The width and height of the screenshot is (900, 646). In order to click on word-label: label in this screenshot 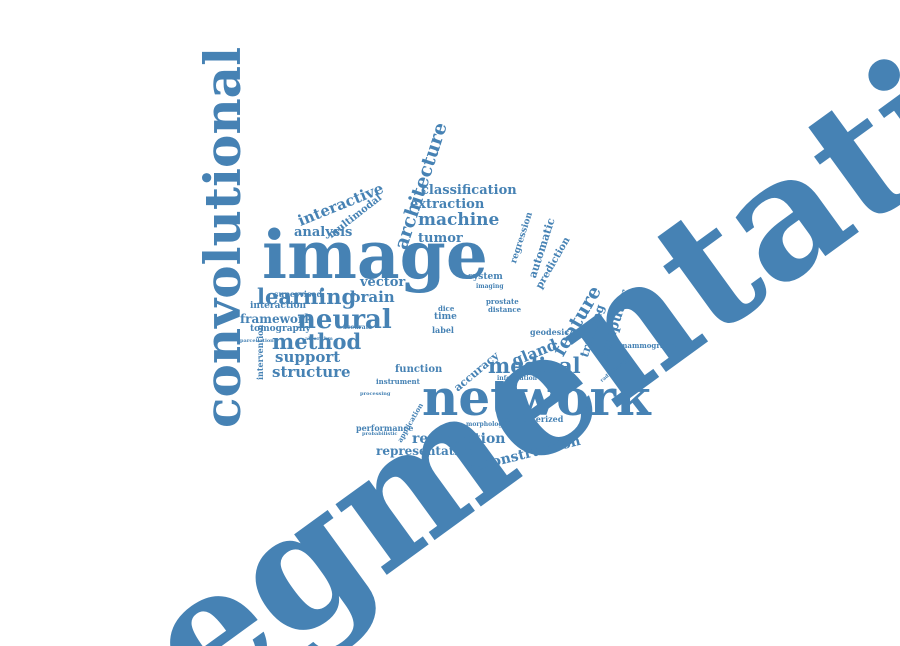, I will do `click(443, 330)`.